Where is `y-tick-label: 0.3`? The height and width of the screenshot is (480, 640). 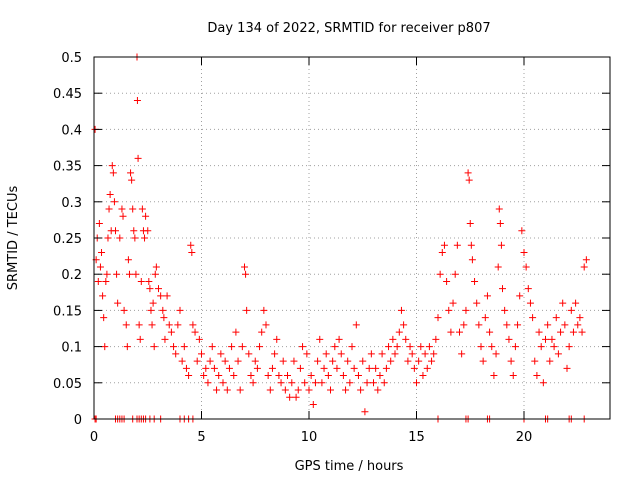 y-tick-label: 0.3 is located at coordinates (71, 203).